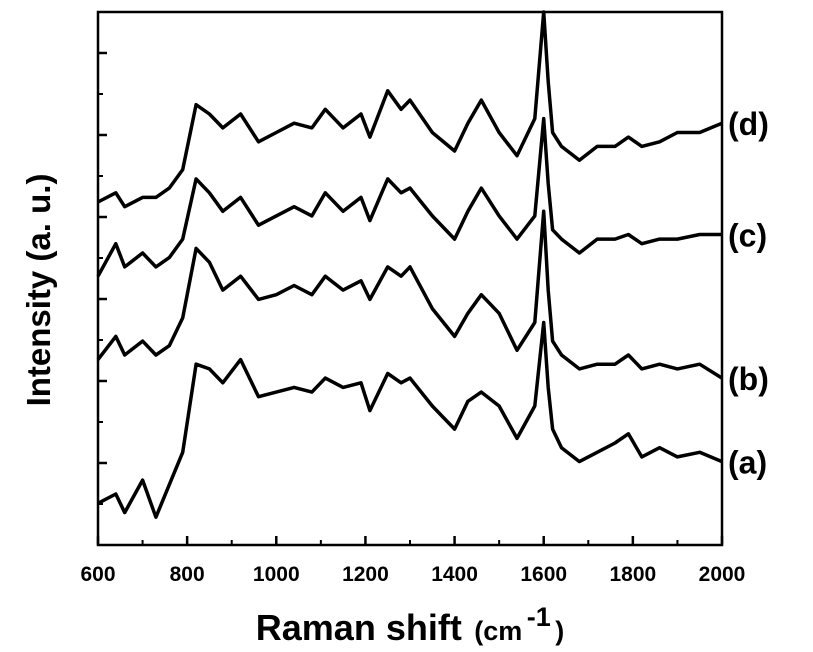 The width and height of the screenshot is (813, 652). What do you see at coordinates (97, 574) in the screenshot?
I see `x-tick-label: 600` at bounding box center [97, 574].